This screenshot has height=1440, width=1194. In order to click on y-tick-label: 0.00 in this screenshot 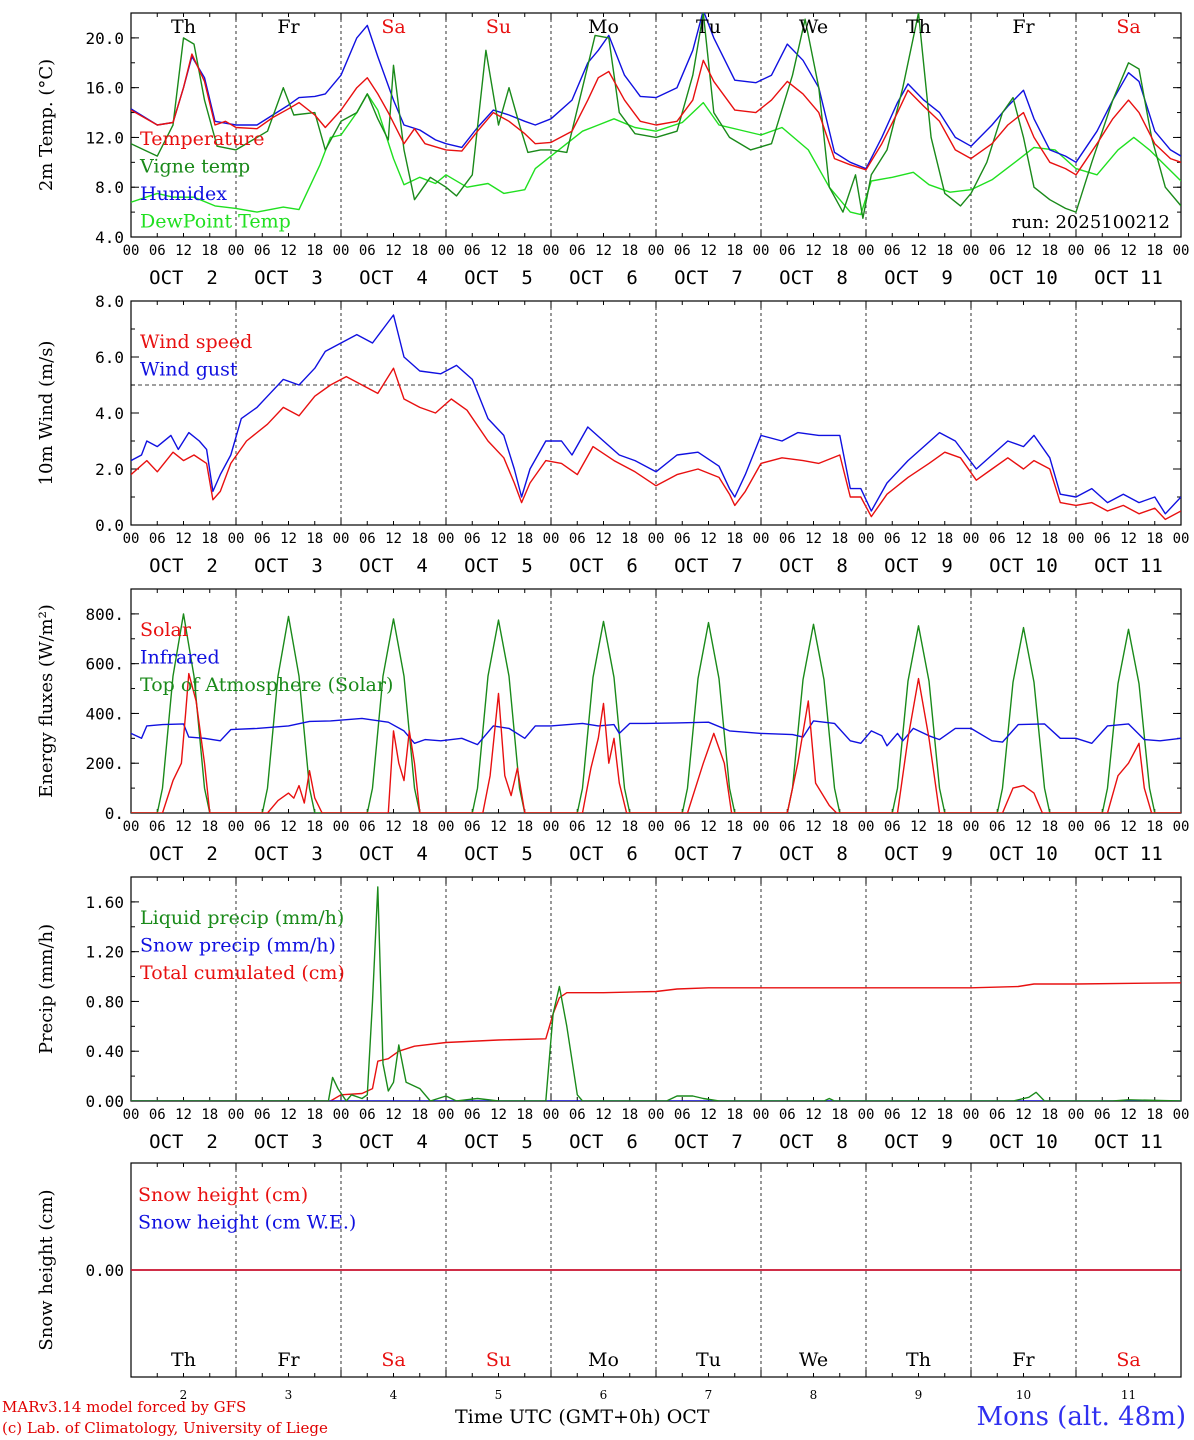, I will do `click(104, 1270)`.